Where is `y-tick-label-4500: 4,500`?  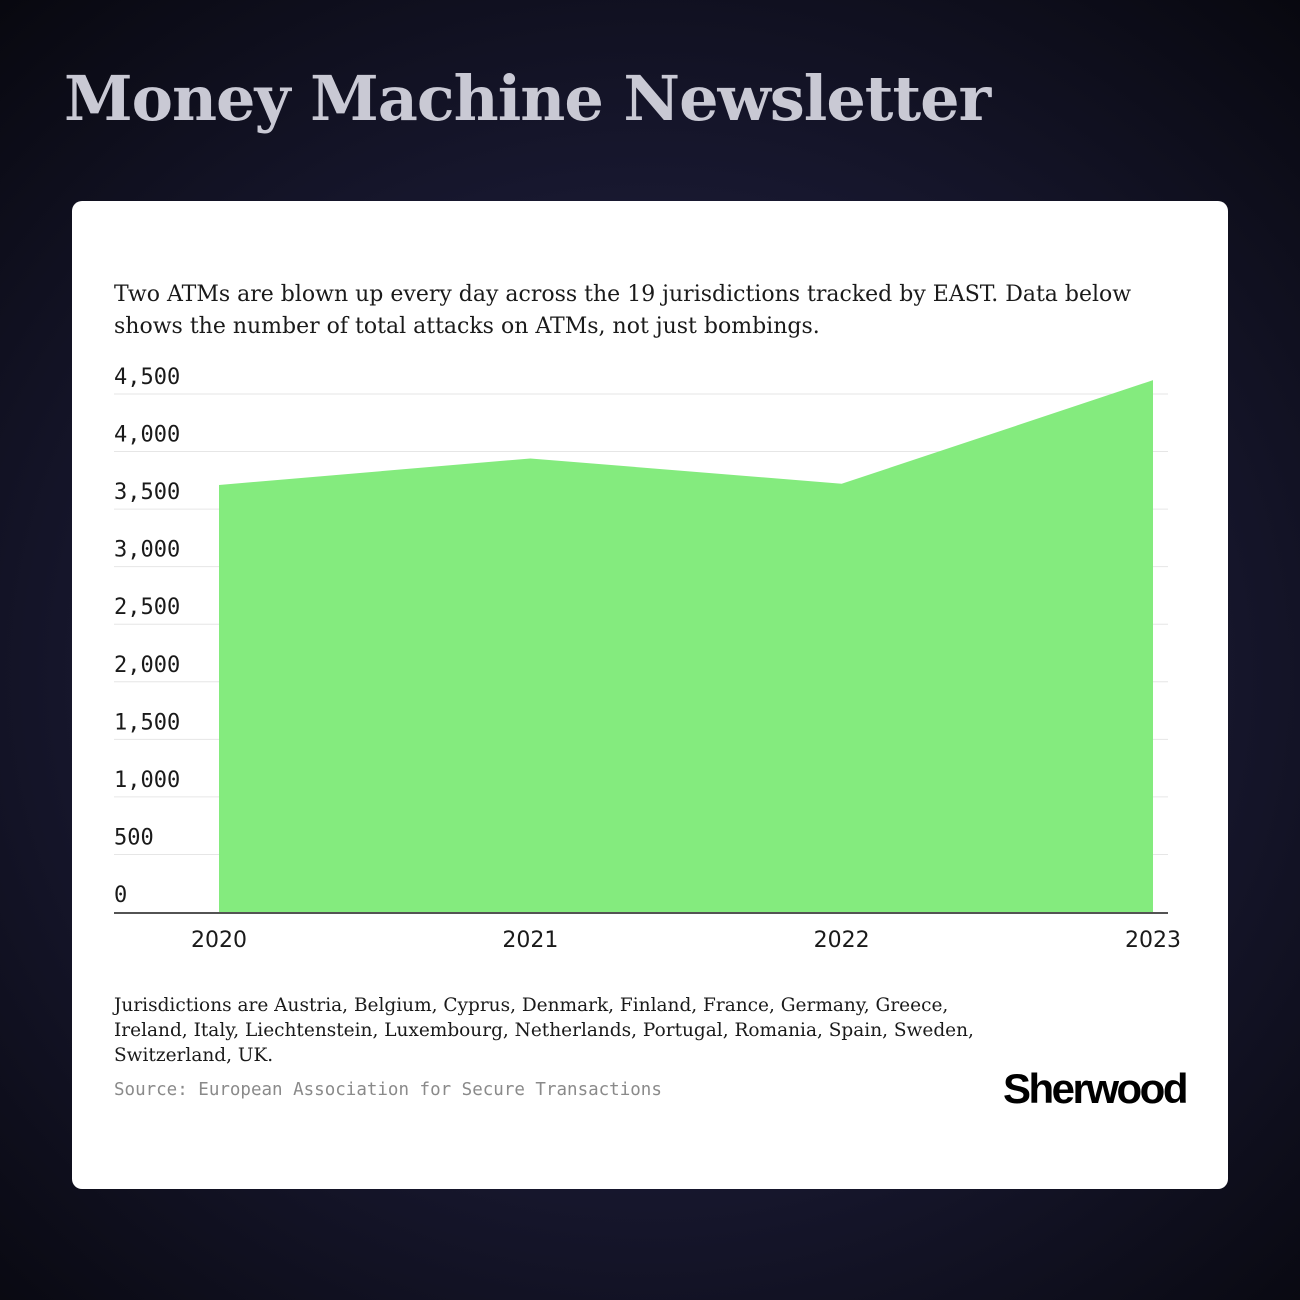
y-tick-label-4500: 4,500 is located at coordinates (147, 377).